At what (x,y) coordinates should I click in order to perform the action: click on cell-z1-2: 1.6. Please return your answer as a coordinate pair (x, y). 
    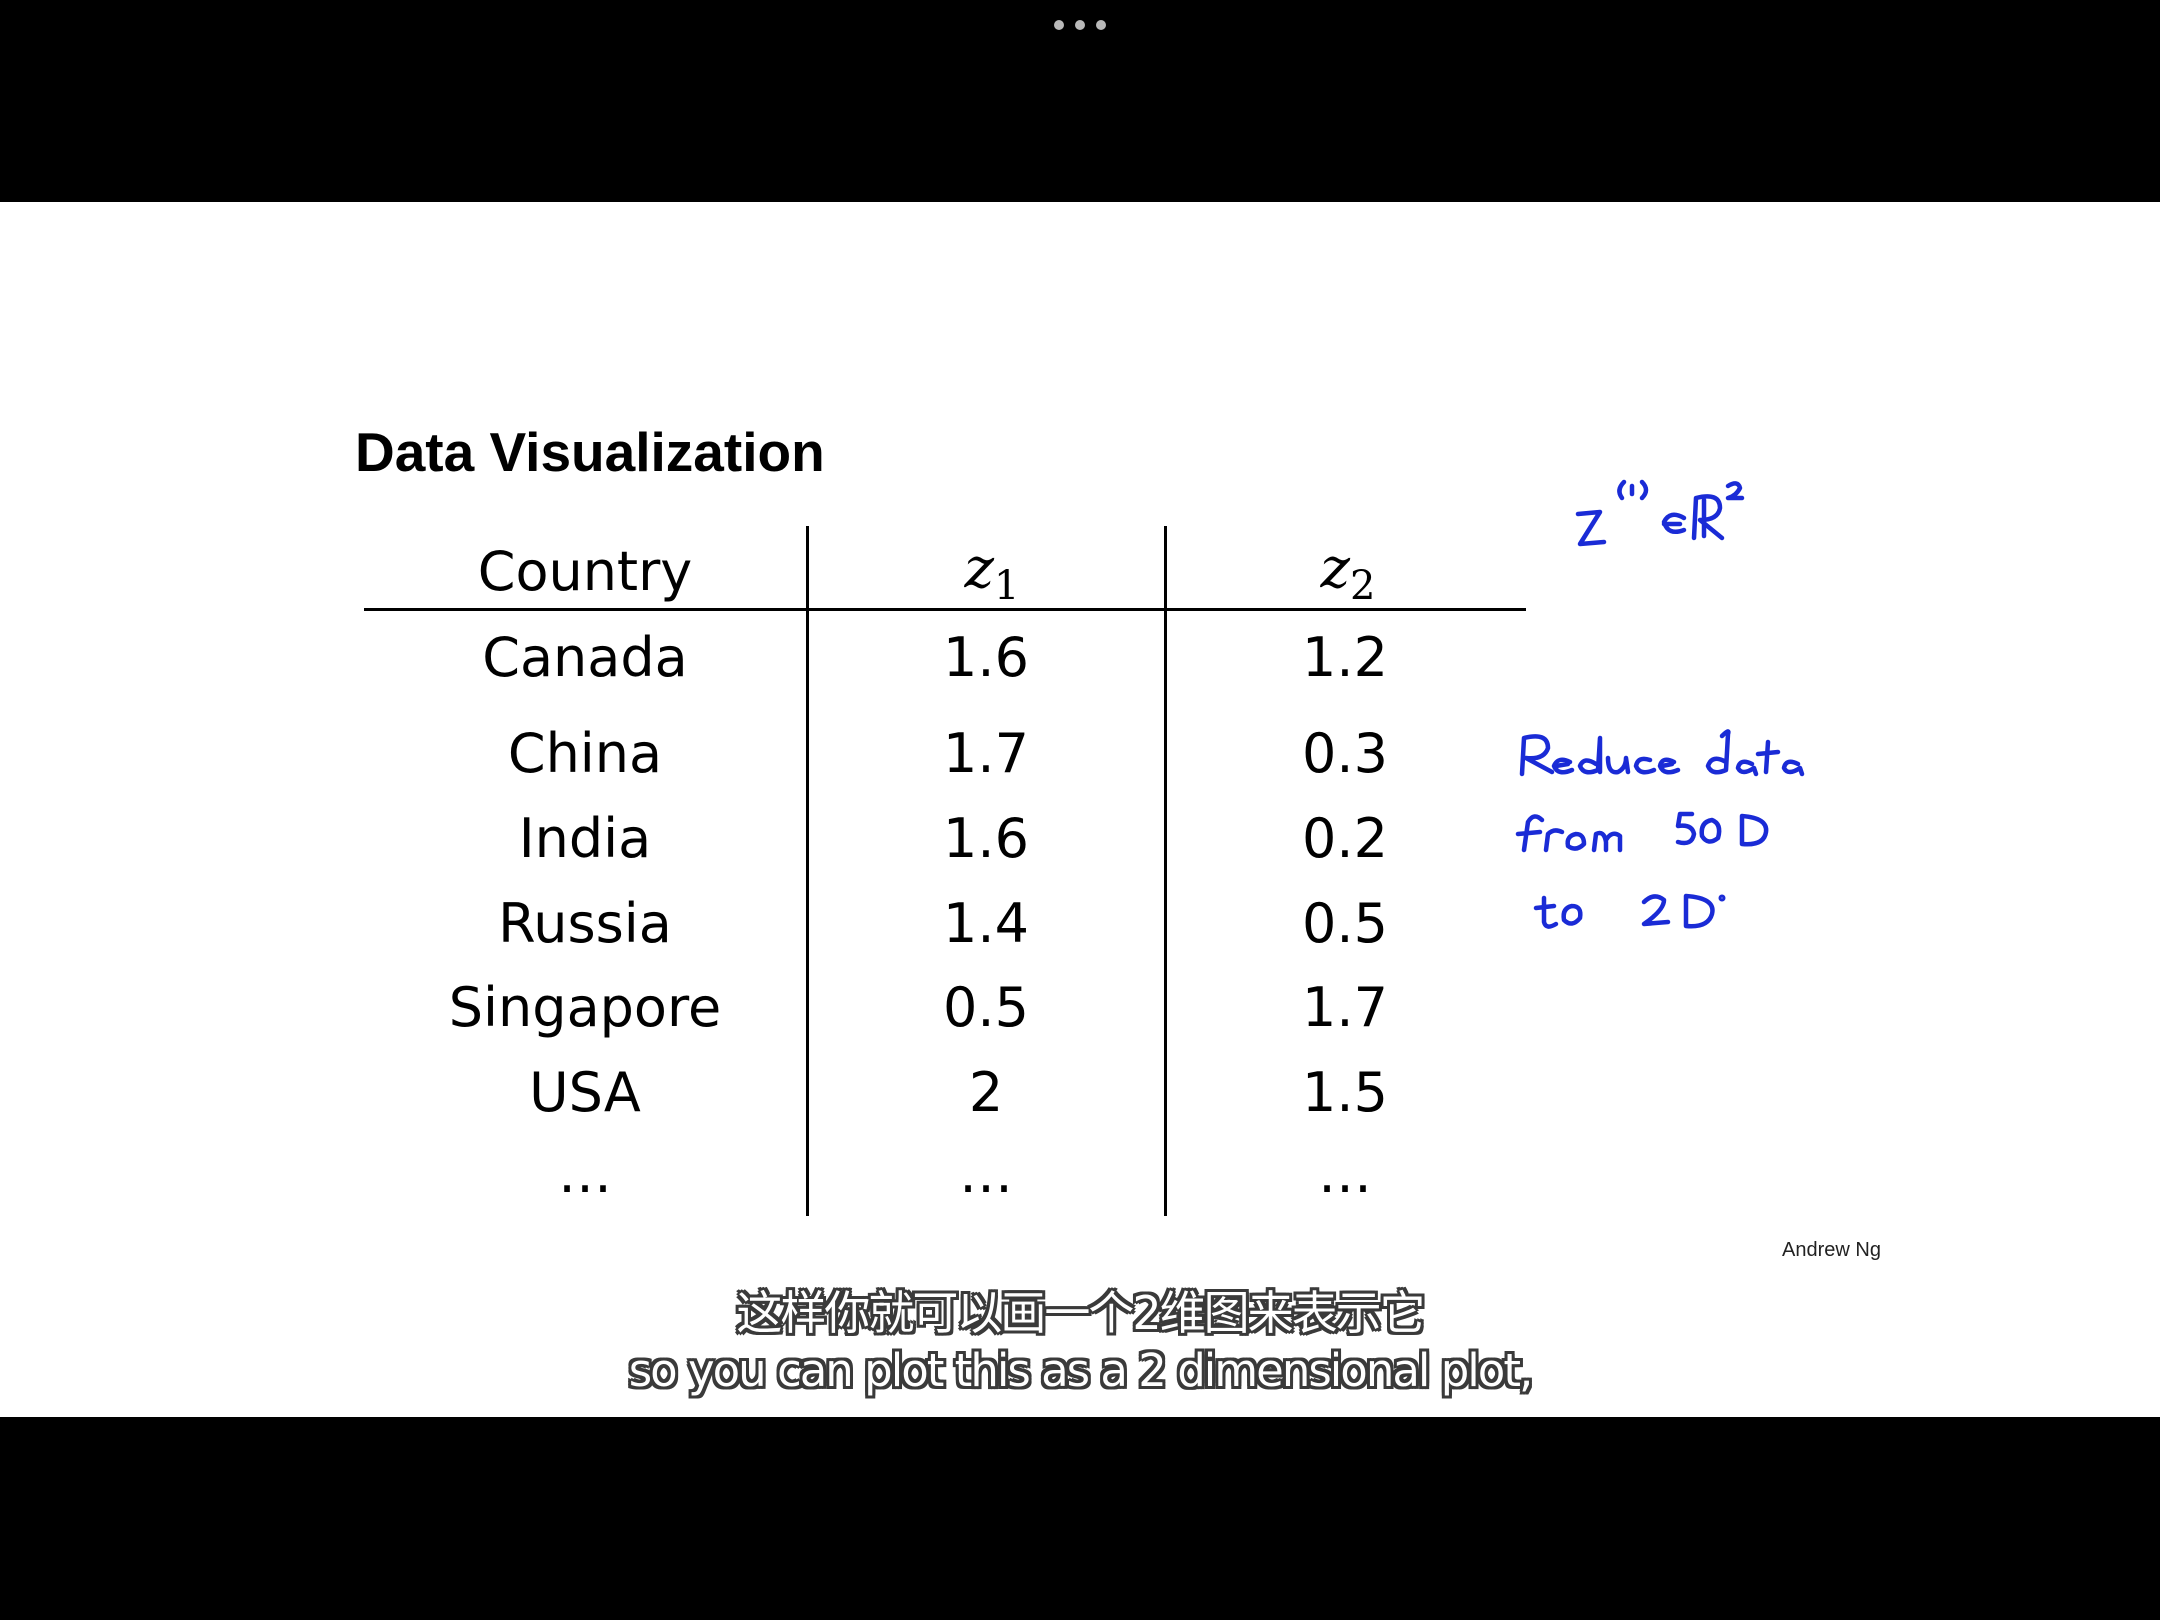
    Looking at the image, I should click on (986, 838).